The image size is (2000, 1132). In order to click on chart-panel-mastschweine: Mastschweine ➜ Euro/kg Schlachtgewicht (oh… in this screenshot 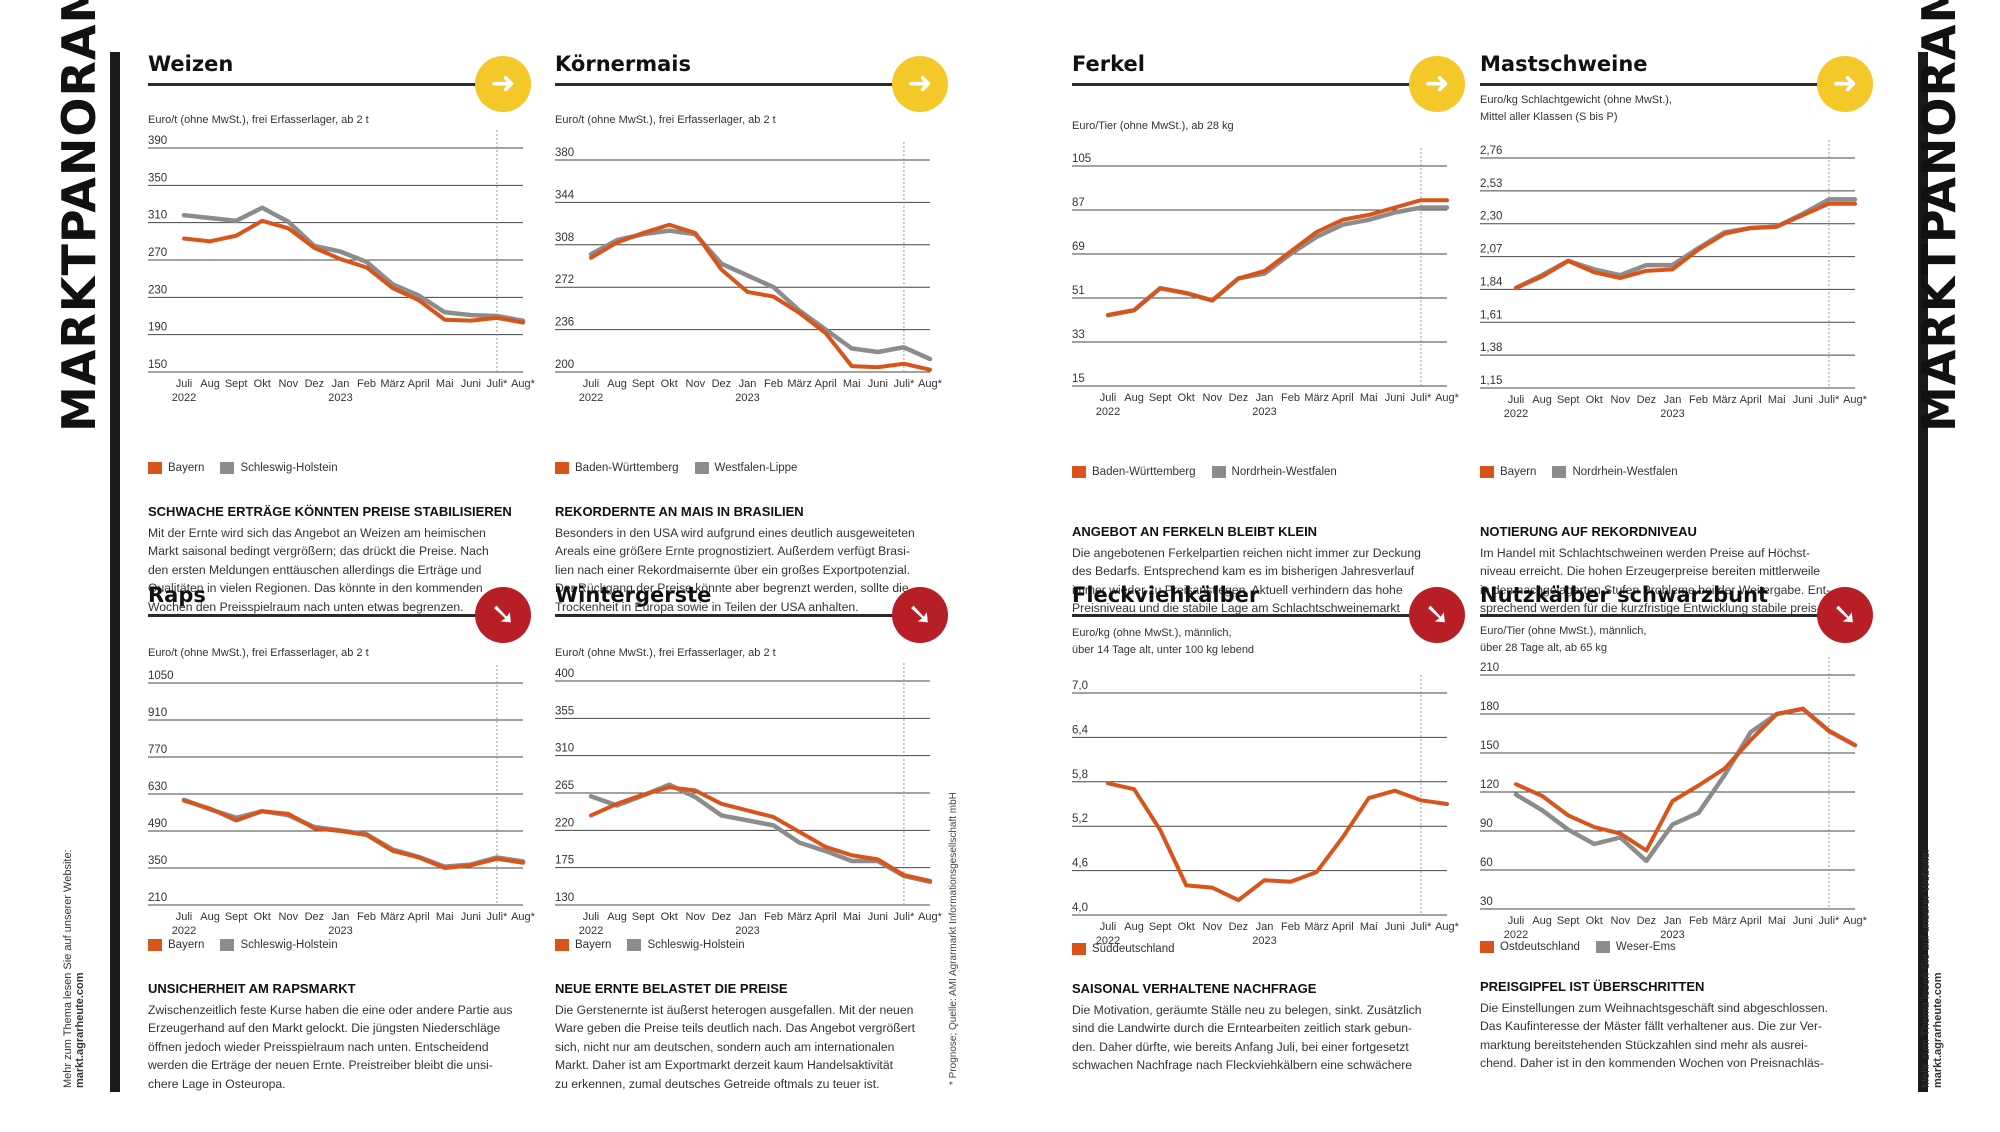, I will do `click(1680, 333)`.